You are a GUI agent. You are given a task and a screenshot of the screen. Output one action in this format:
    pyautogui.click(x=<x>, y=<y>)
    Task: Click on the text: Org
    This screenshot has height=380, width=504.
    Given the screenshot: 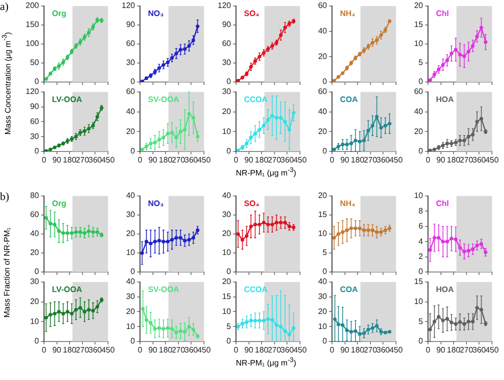 What is the action you would take?
    pyautogui.click(x=59, y=13)
    